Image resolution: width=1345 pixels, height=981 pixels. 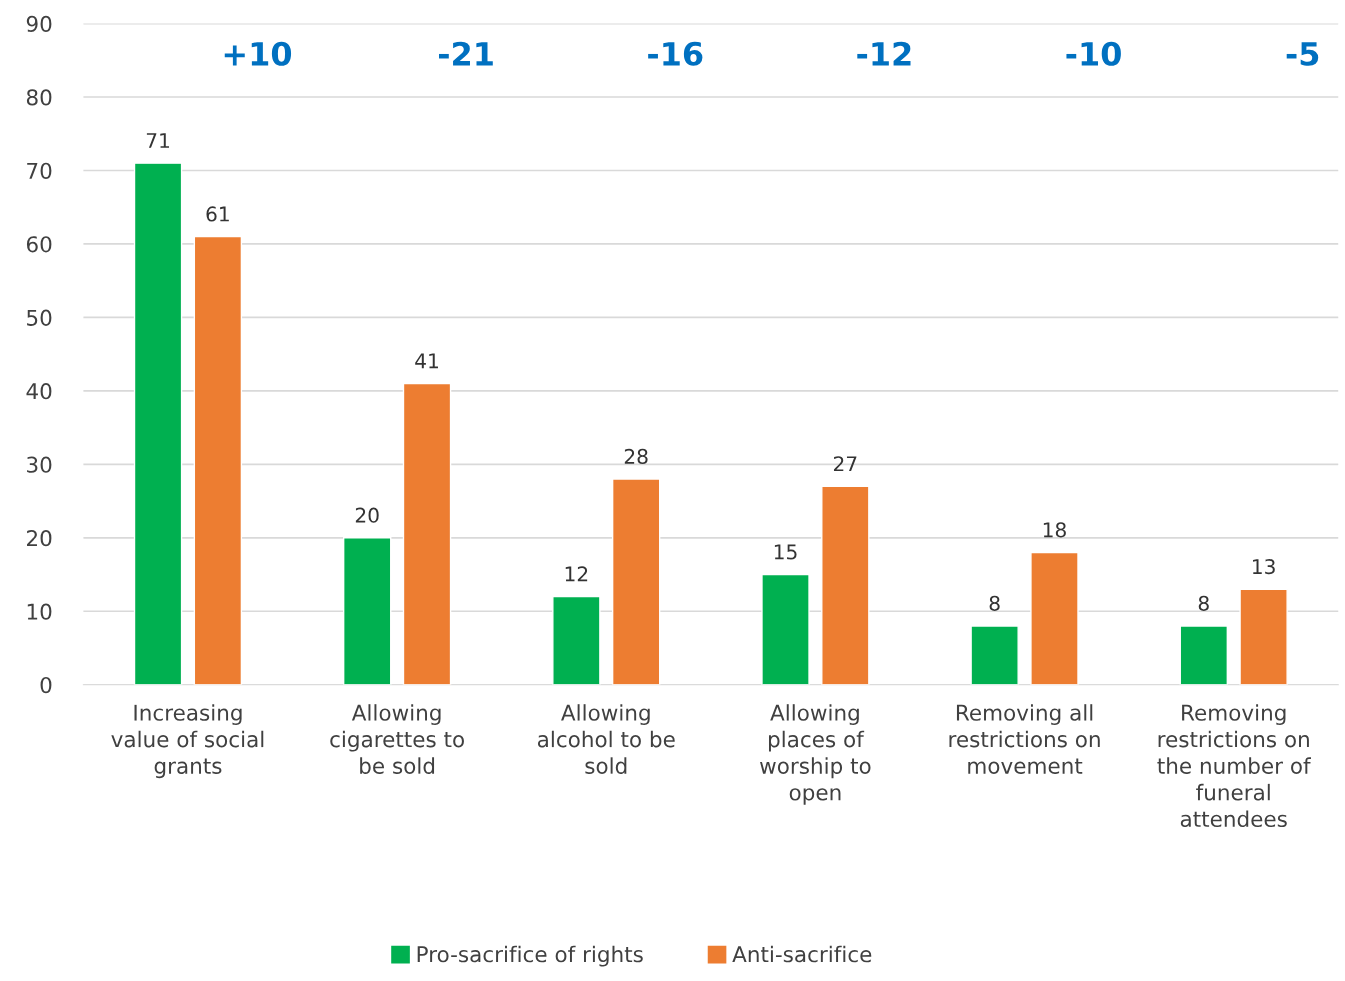 I want to click on data-label: 27, so click(x=845, y=464).